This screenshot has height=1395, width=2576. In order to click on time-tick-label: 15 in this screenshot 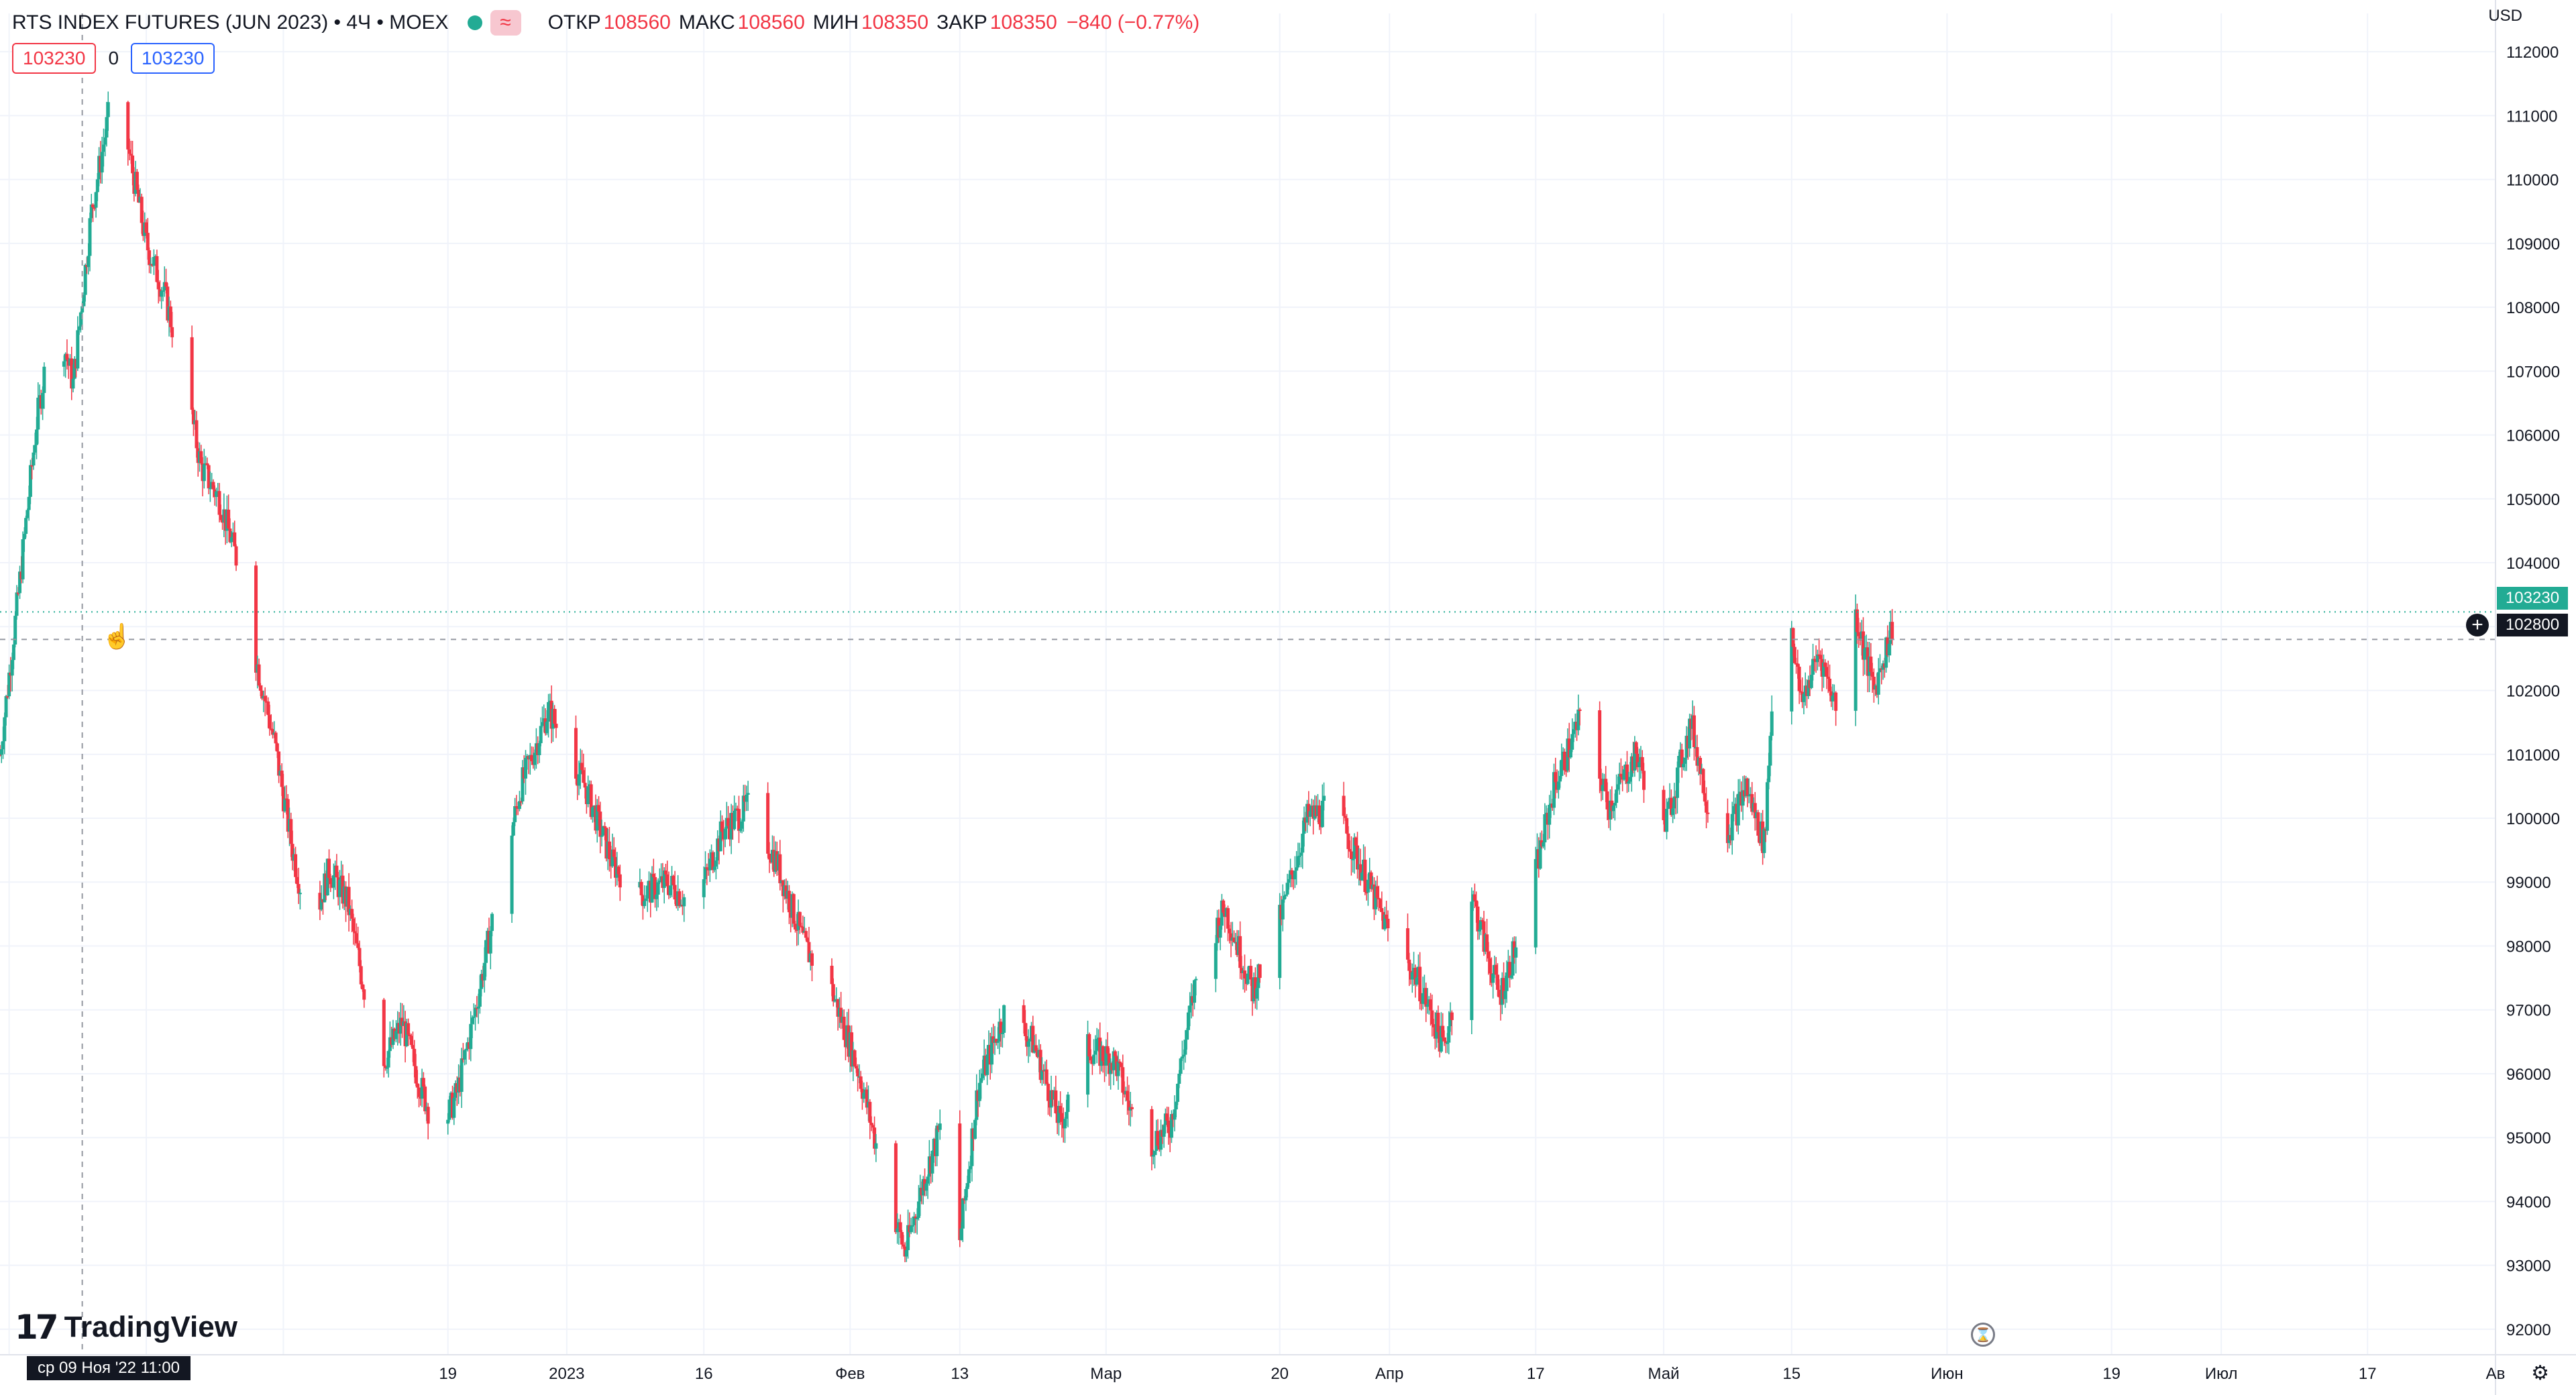, I will do `click(1791, 1374)`.